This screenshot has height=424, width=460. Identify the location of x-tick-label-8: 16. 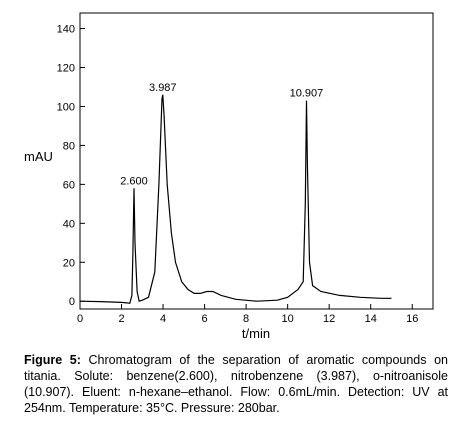
(412, 319).